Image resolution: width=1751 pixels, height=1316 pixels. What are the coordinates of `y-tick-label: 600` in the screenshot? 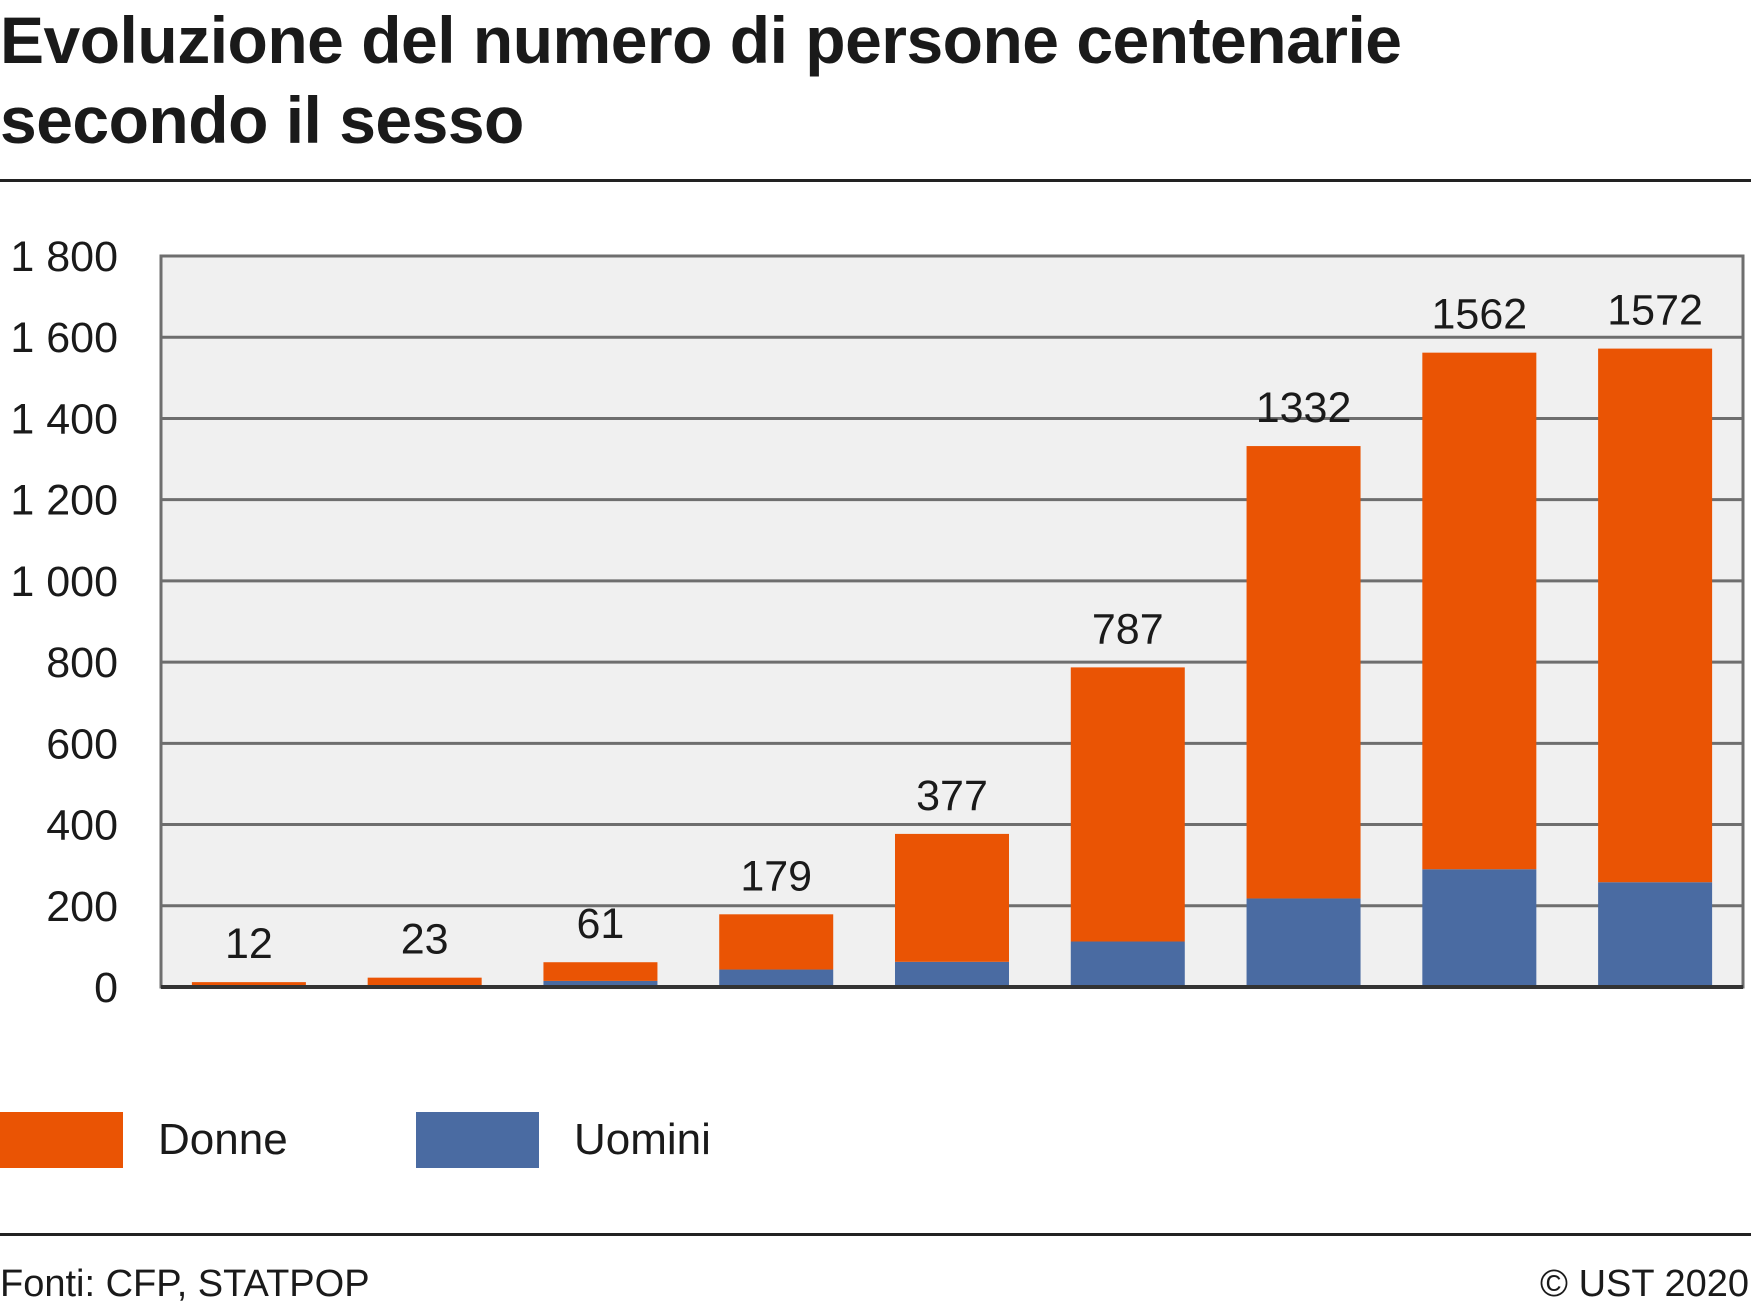 It's located at (82, 744).